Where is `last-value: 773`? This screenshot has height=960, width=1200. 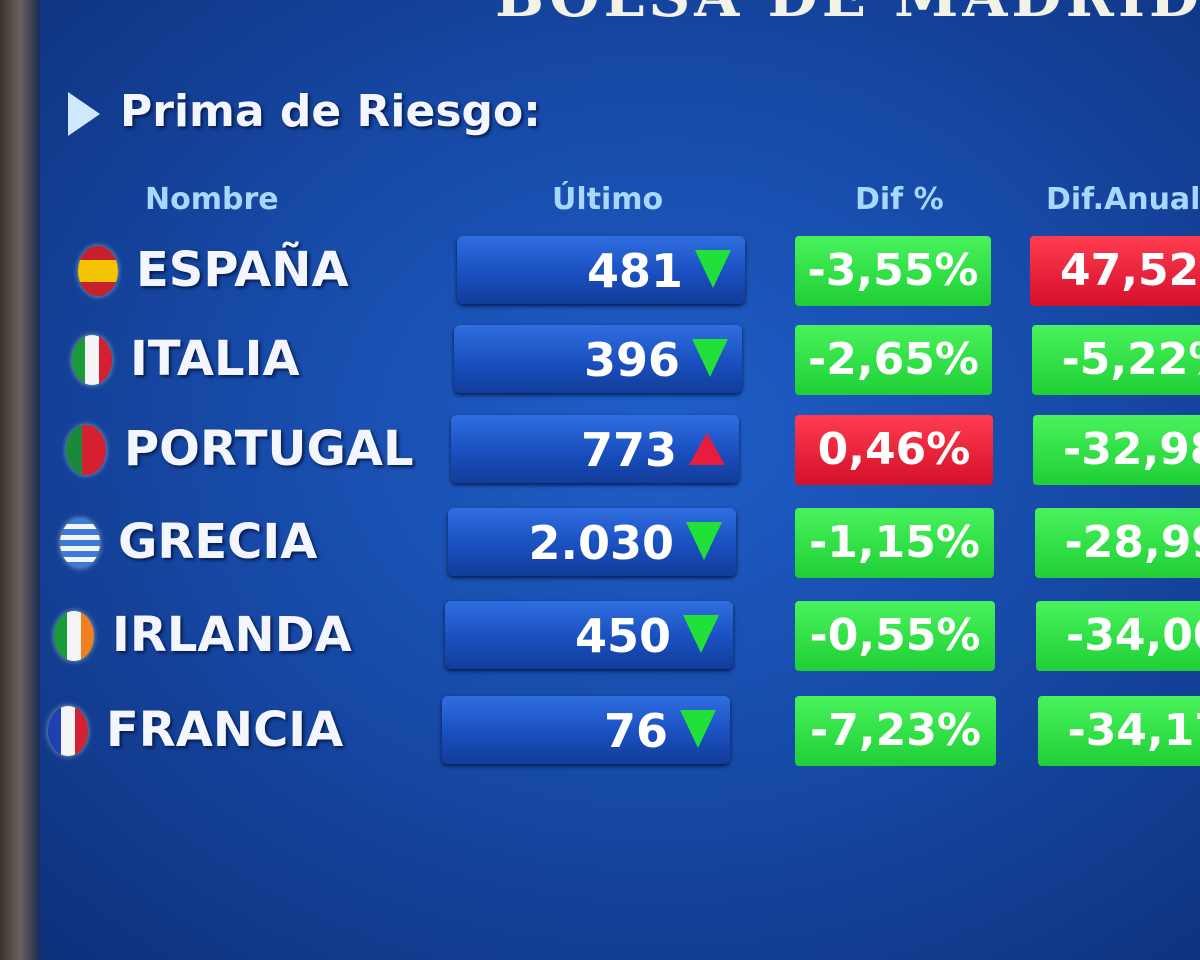 last-value: 773 is located at coordinates (628, 450).